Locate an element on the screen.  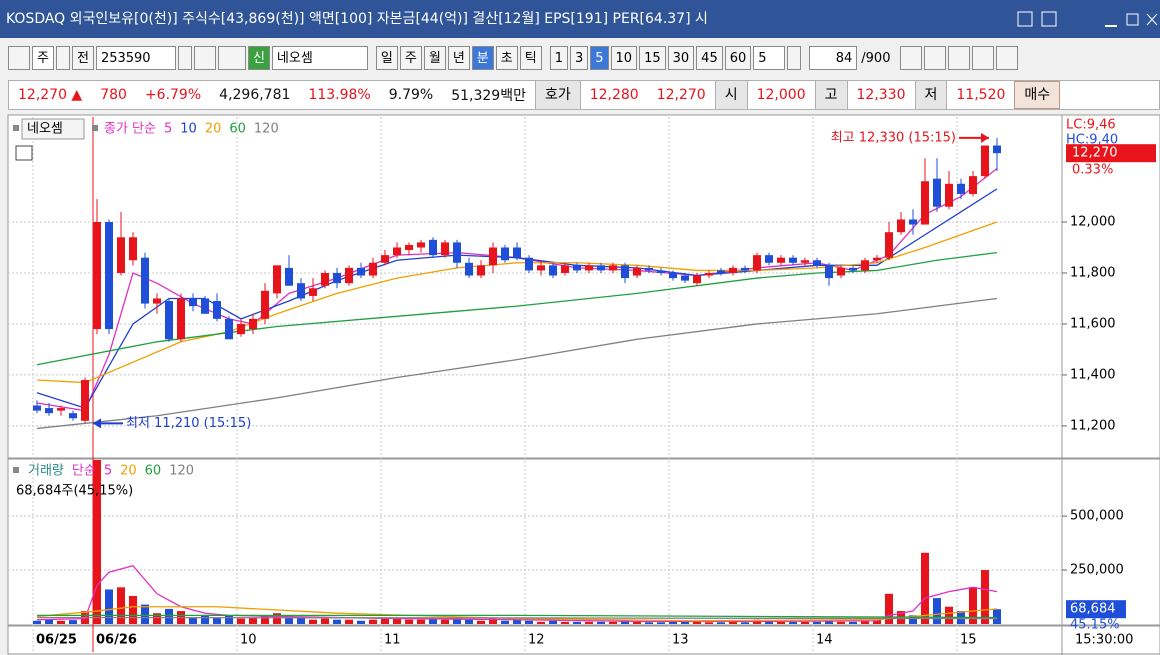
period-button: 주 is located at coordinates (410, 58).